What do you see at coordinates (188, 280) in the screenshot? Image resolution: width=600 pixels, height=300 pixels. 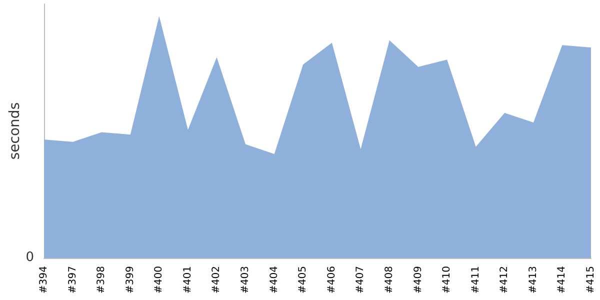 I see `x-tick-label: #401` at bounding box center [188, 280].